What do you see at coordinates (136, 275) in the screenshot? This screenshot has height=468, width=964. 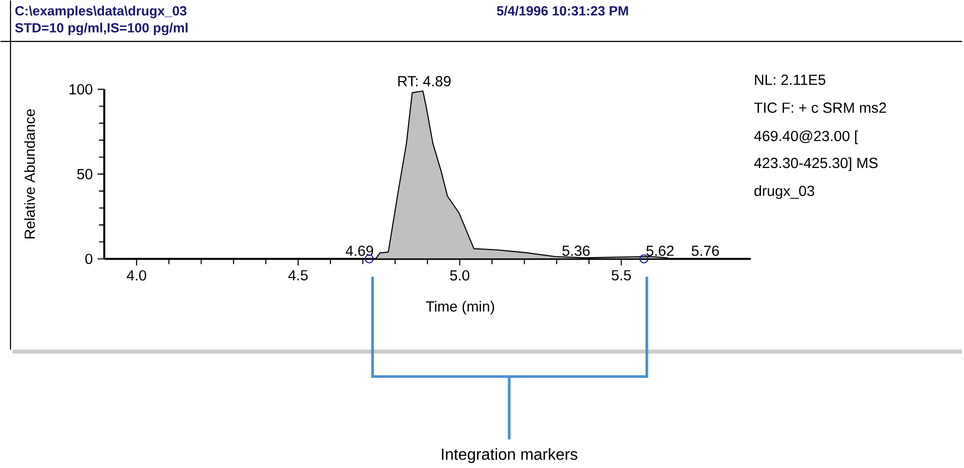 I see `x-tick-label: 4.0` at bounding box center [136, 275].